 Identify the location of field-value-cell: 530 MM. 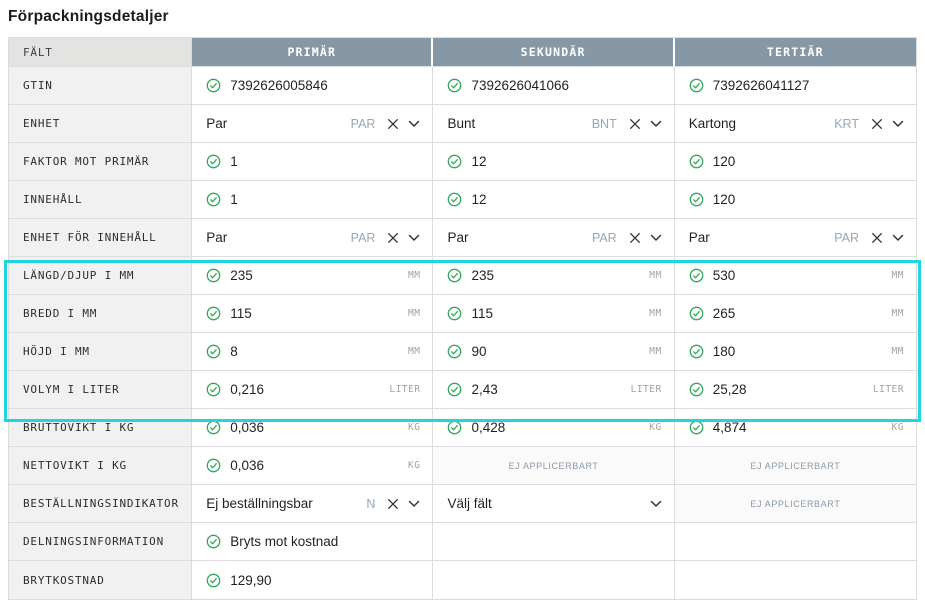
(795, 276).